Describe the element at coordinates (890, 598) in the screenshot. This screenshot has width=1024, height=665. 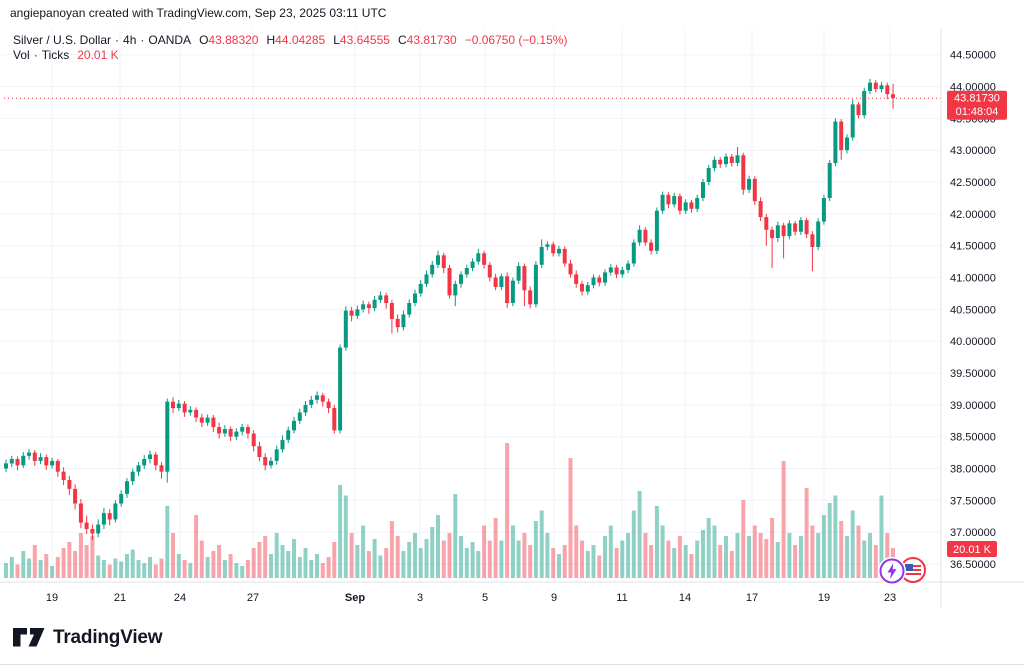
I see `time-axis-label: 23` at that location.